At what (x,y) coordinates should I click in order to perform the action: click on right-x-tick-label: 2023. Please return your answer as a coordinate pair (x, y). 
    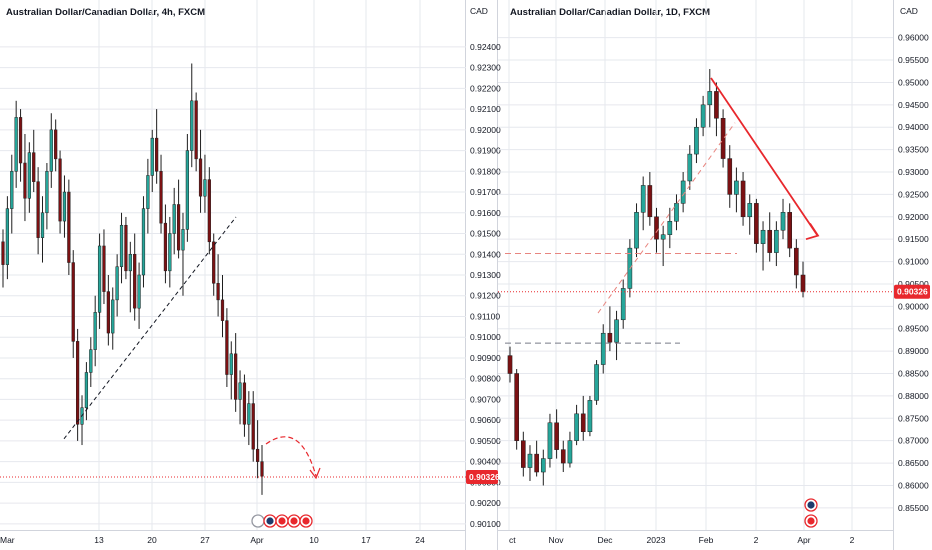
    Looking at the image, I should click on (656, 540).